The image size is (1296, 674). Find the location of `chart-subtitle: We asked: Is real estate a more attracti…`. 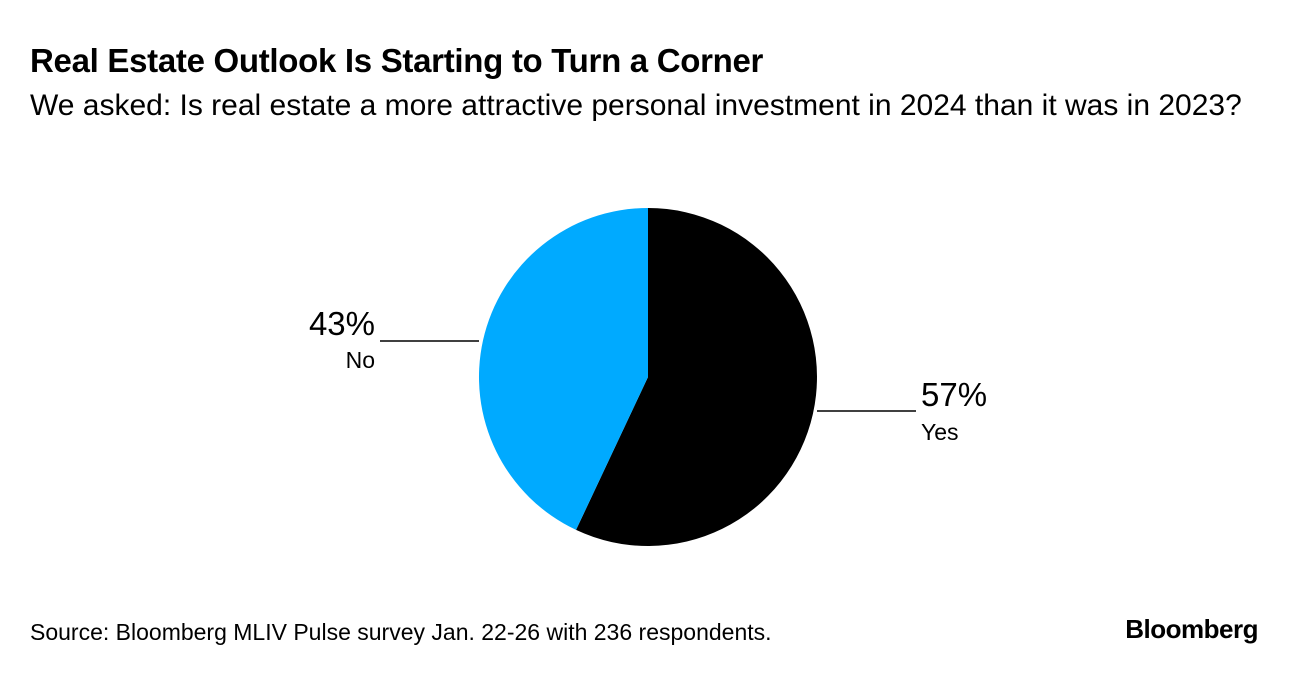

chart-subtitle: We asked: Is real estate a more attracti… is located at coordinates (636, 105).